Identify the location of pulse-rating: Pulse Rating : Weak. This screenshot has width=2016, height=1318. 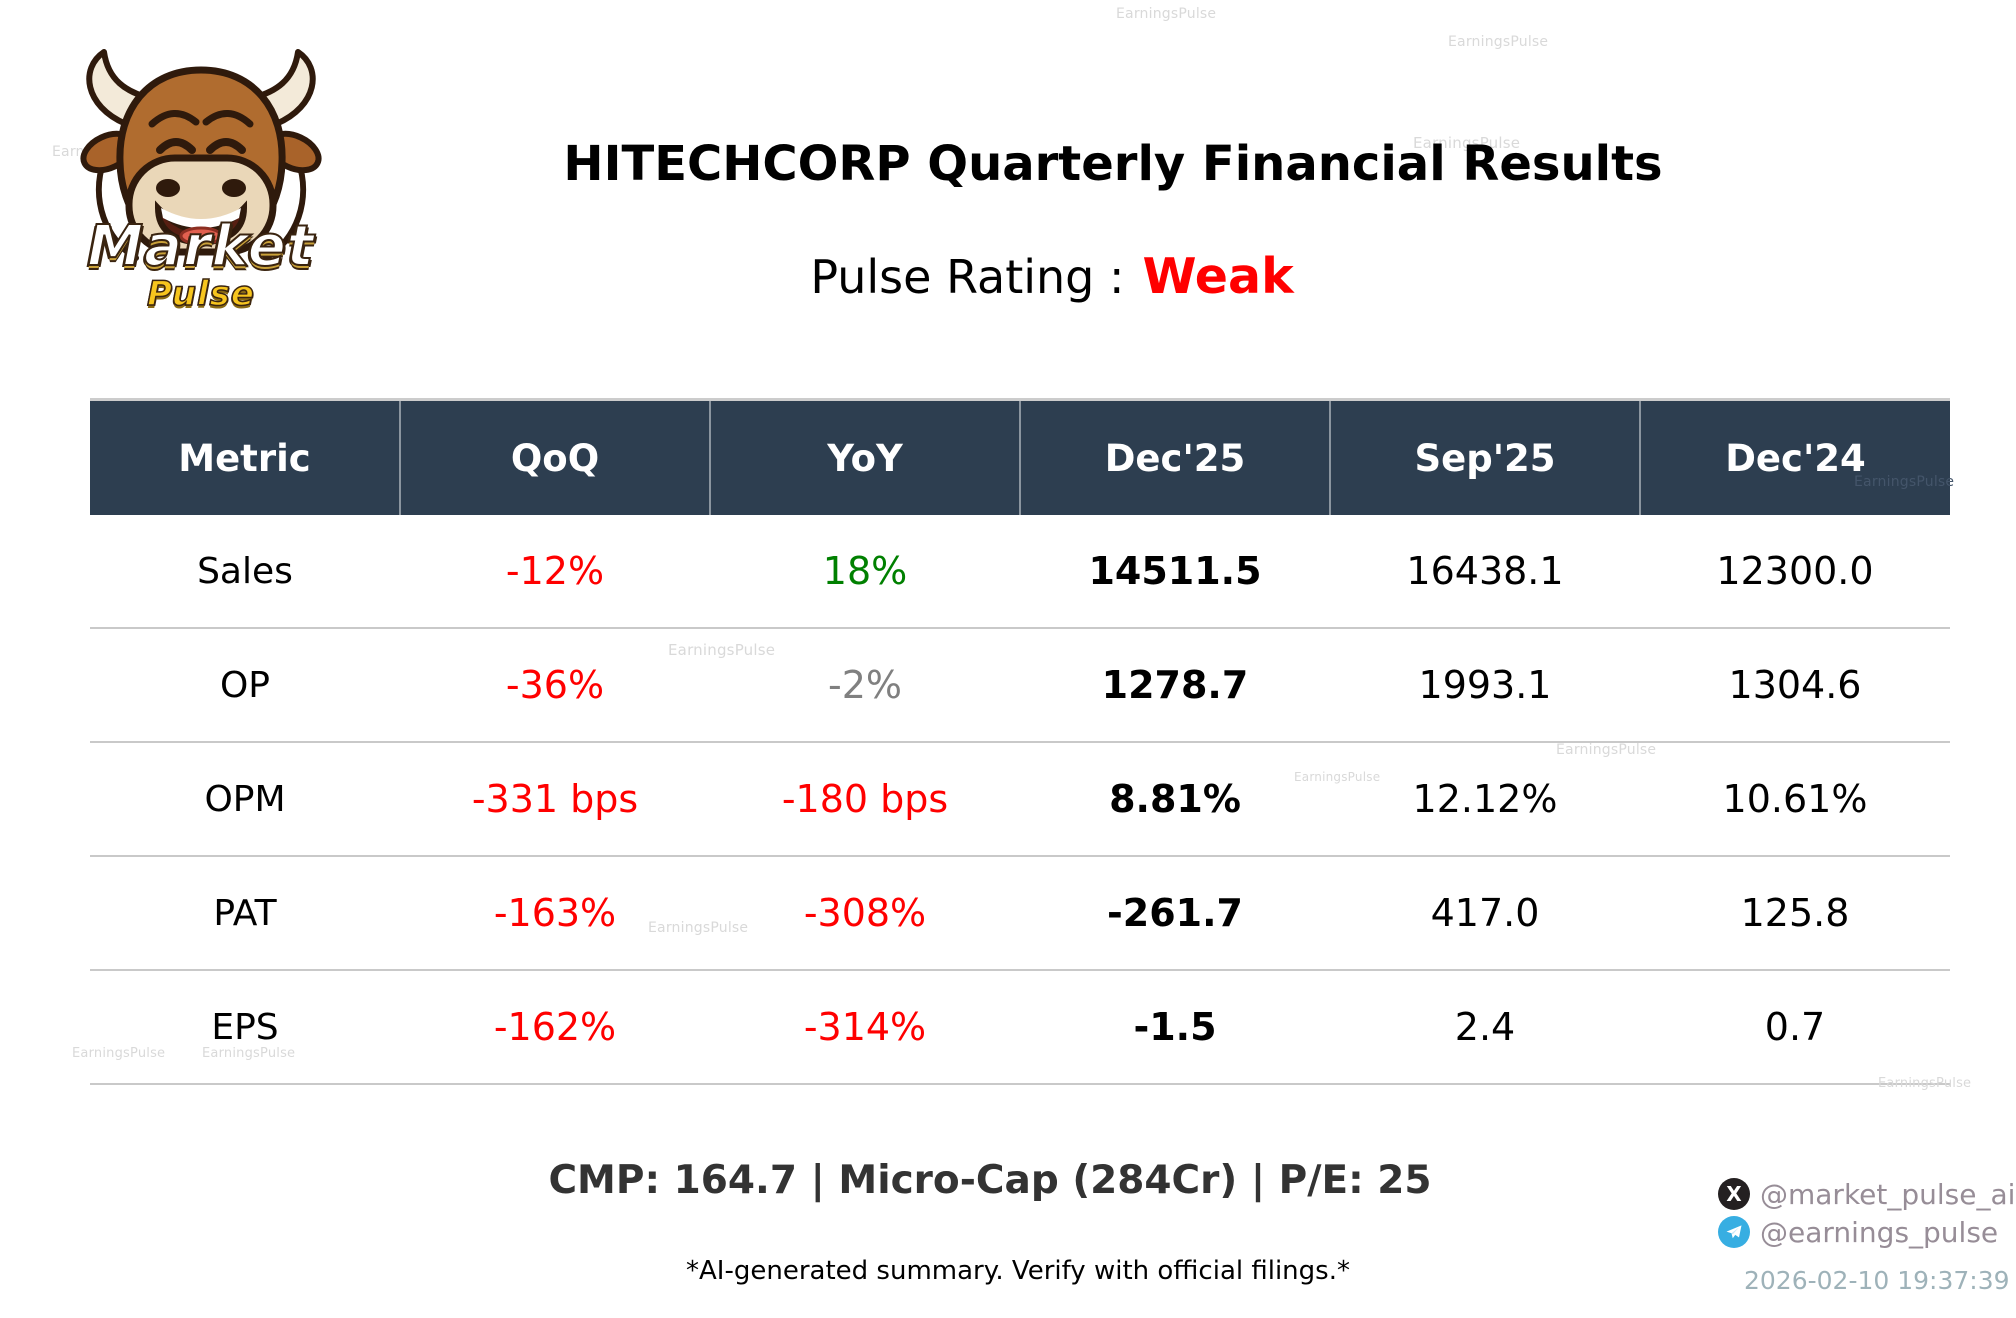
(1051, 276).